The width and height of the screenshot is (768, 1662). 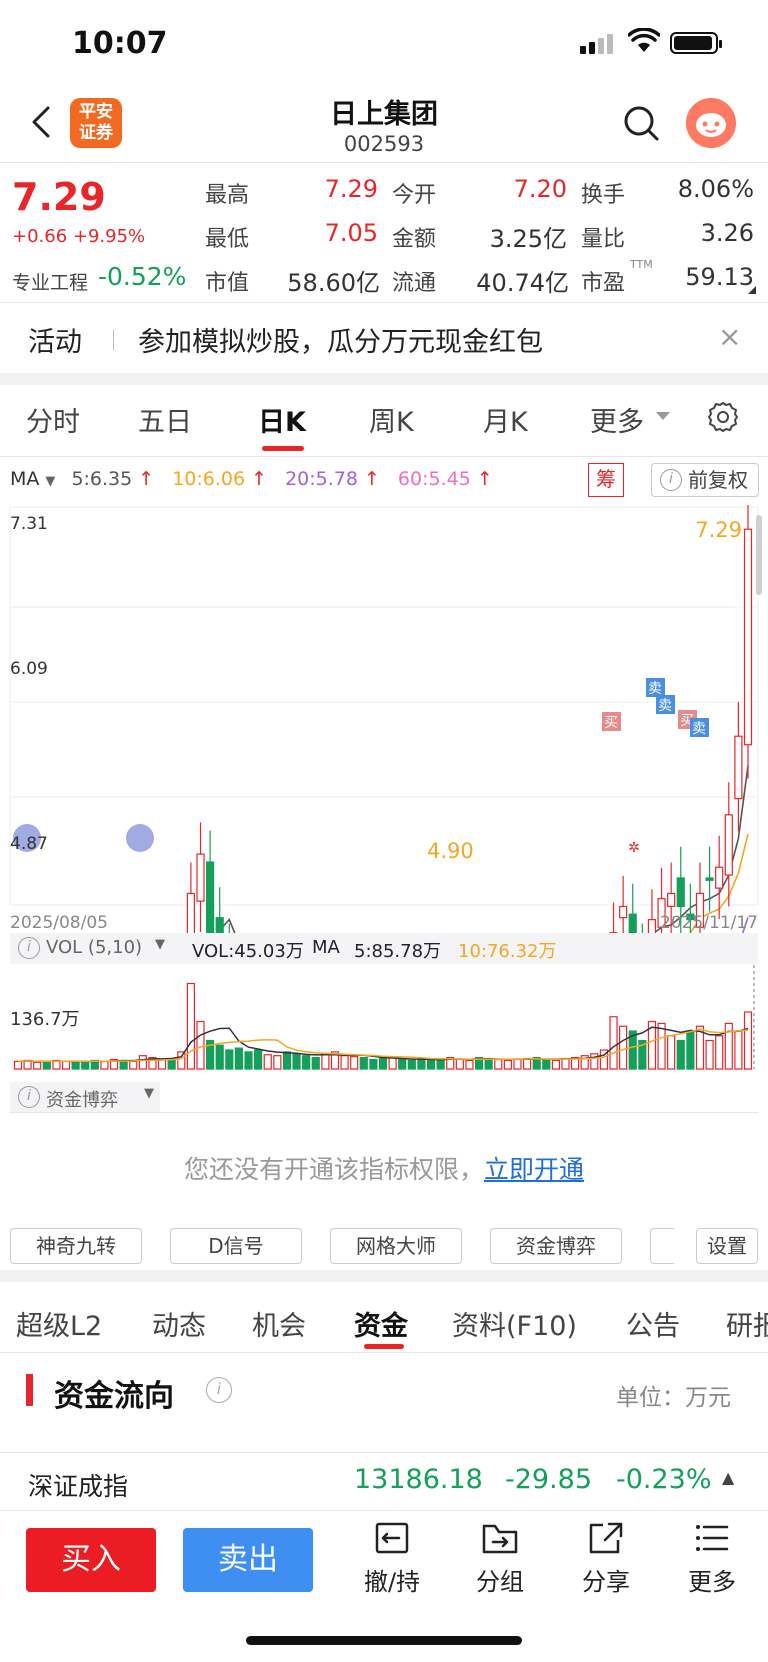 What do you see at coordinates (50, 283) in the screenshot?
I see `sector-label: 专业工程` at bounding box center [50, 283].